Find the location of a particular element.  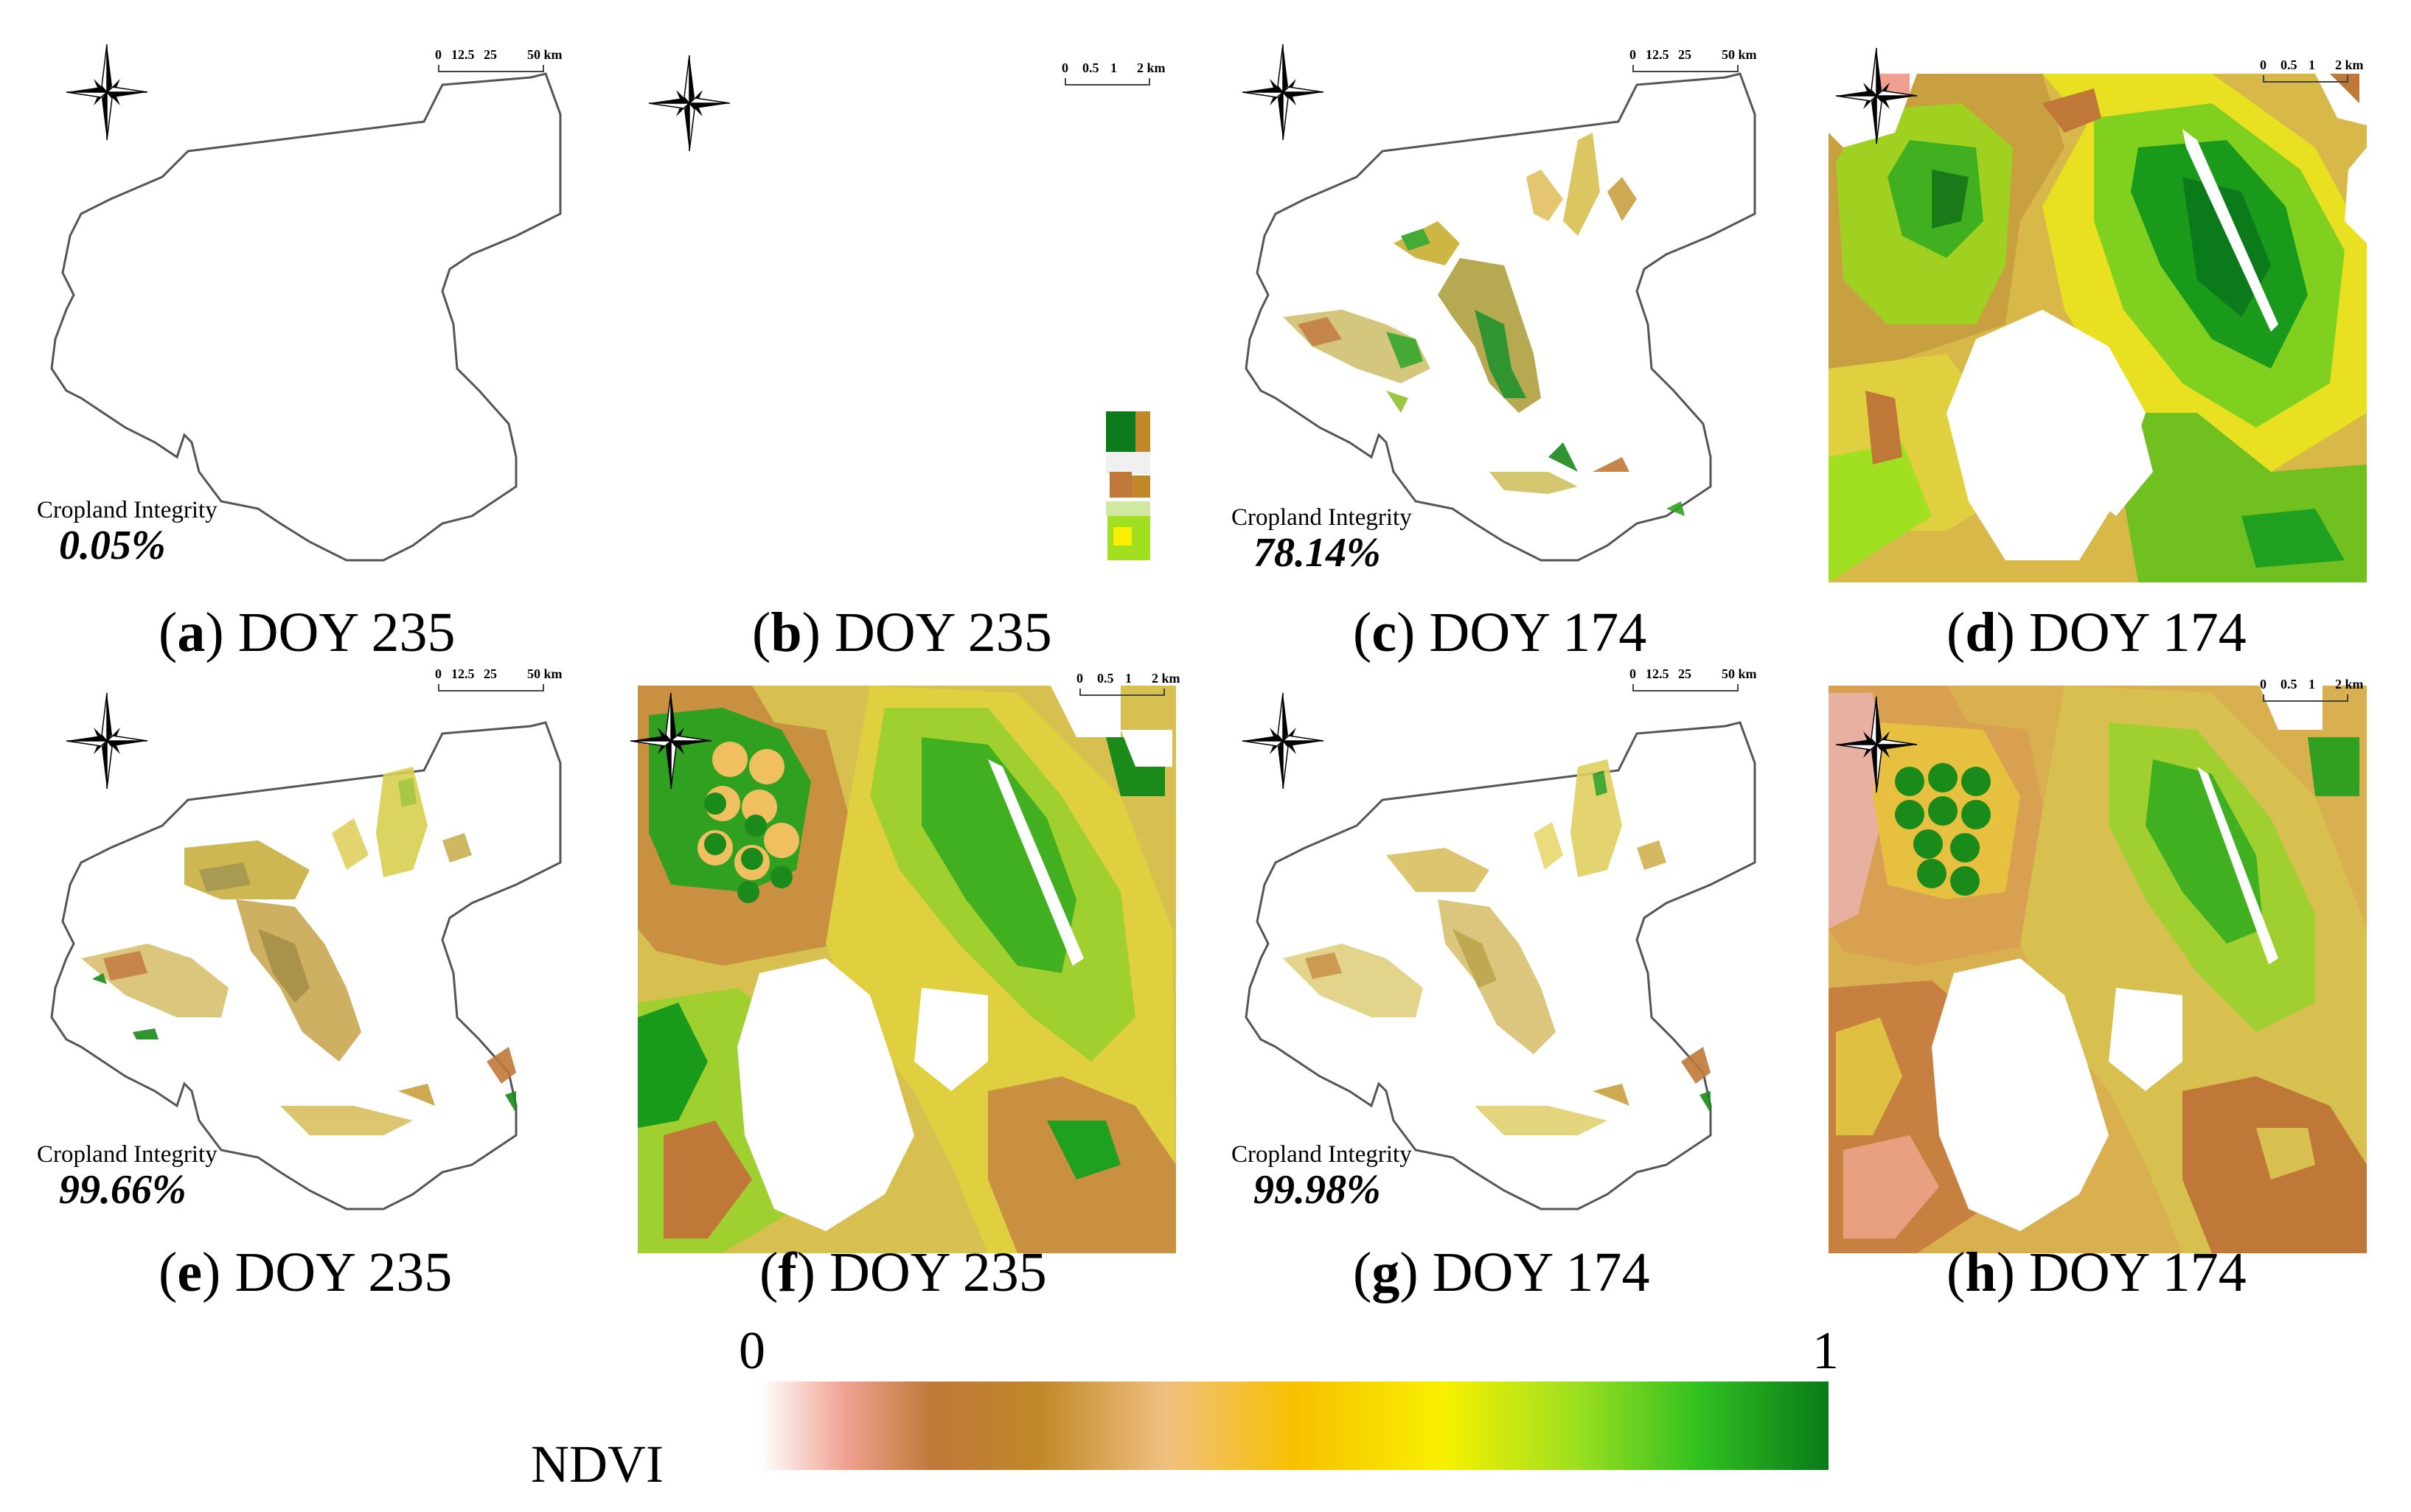

panel-h: 0 0.5 1 2 km (h) DOY 174 is located at coordinates (2105, 976).